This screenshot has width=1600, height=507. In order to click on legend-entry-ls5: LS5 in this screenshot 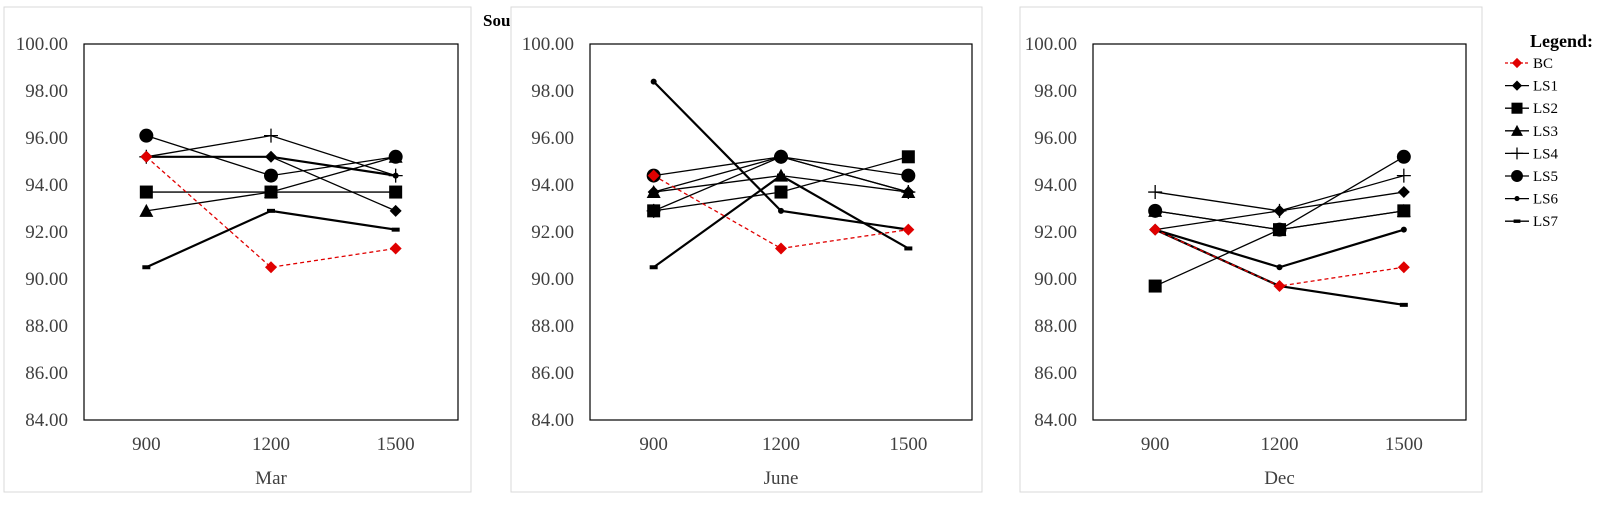, I will do `click(1531, 177)`.